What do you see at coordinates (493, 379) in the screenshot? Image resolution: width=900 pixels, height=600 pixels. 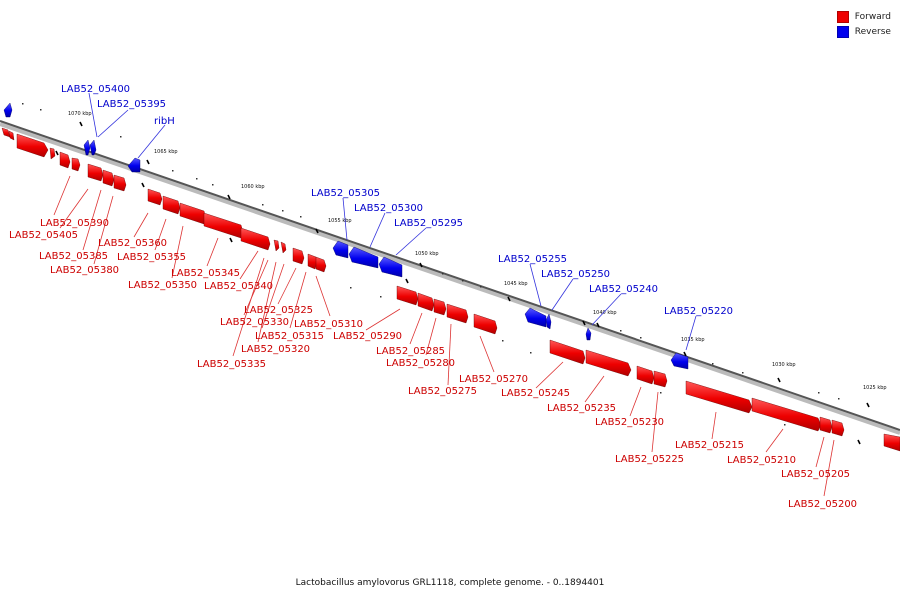 I see `gene-label: LAB52_05270` at bounding box center [493, 379].